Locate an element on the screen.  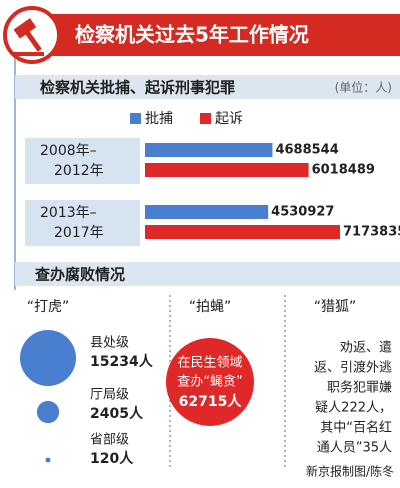
foxes-text: 返、引渡外逃 is located at coordinates (353, 368).